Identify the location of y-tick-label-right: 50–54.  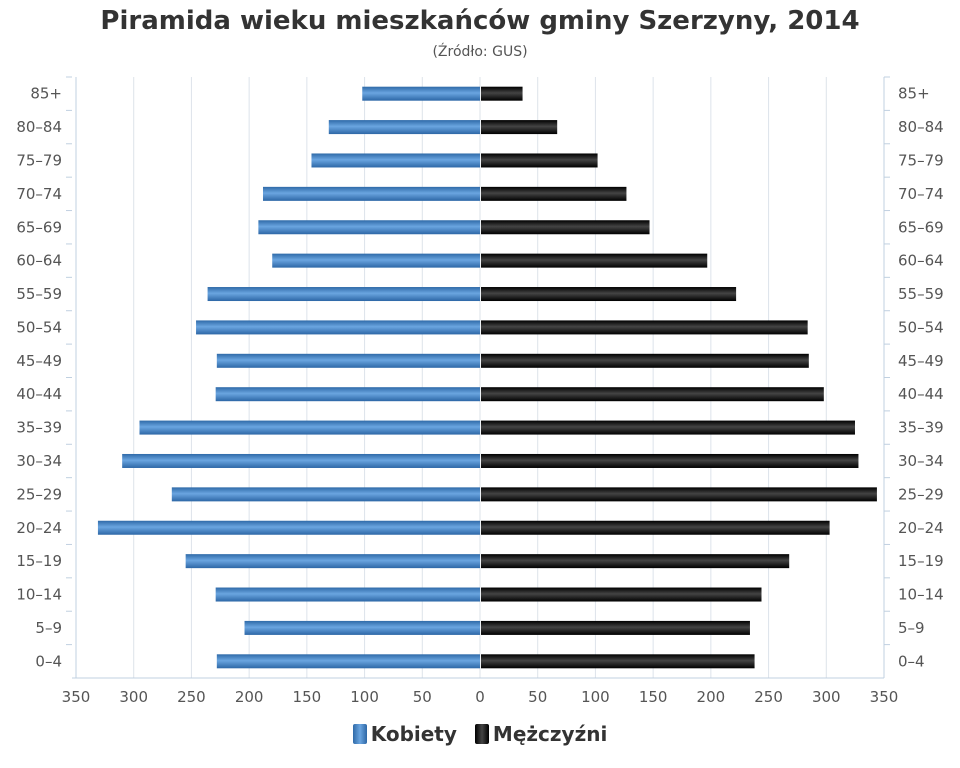
(921, 327).